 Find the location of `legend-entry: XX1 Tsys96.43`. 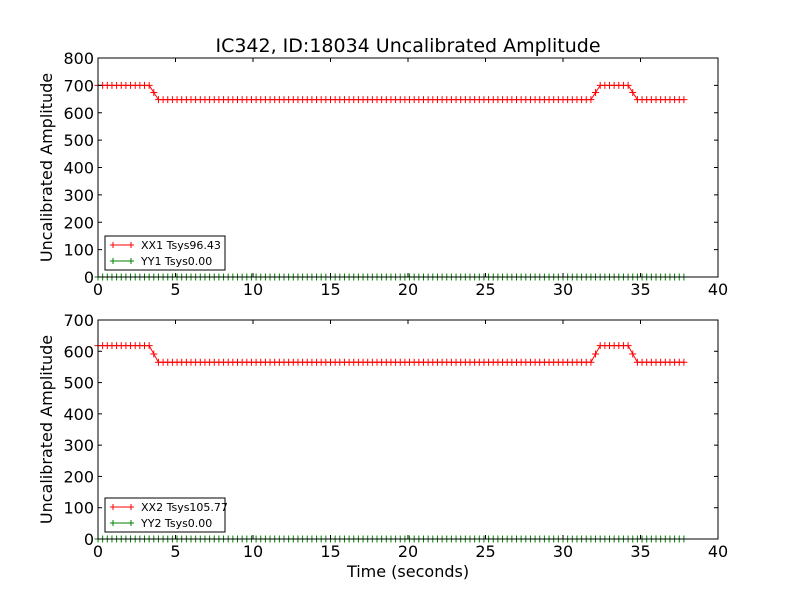

legend-entry: XX1 Tsys96.43 is located at coordinates (165, 245).